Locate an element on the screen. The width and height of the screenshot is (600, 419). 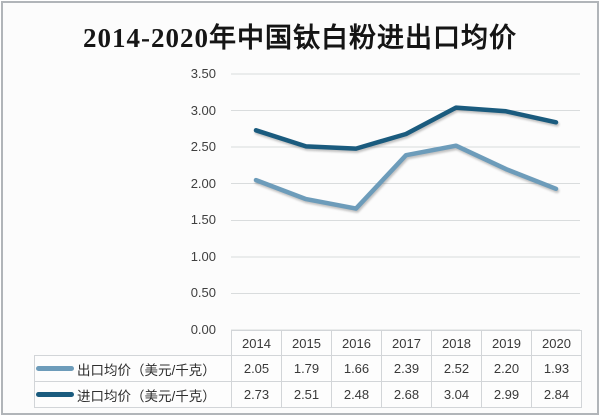
y-axis-tick-label: 1.00 is located at coordinates (203, 256).